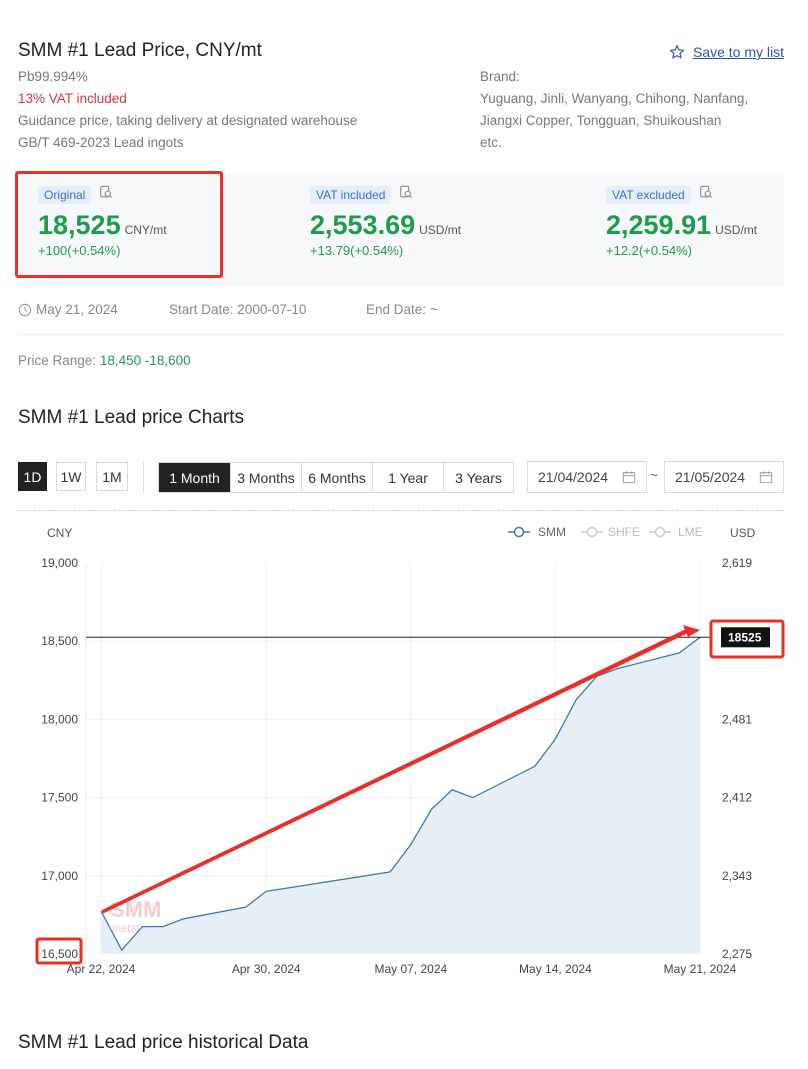 This screenshot has width=808, height=1069. What do you see at coordinates (737, 758) in the screenshot?
I see `y-right-ticks: 2,619 2,481 2,412 2,343 2,275` at bounding box center [737, 758].